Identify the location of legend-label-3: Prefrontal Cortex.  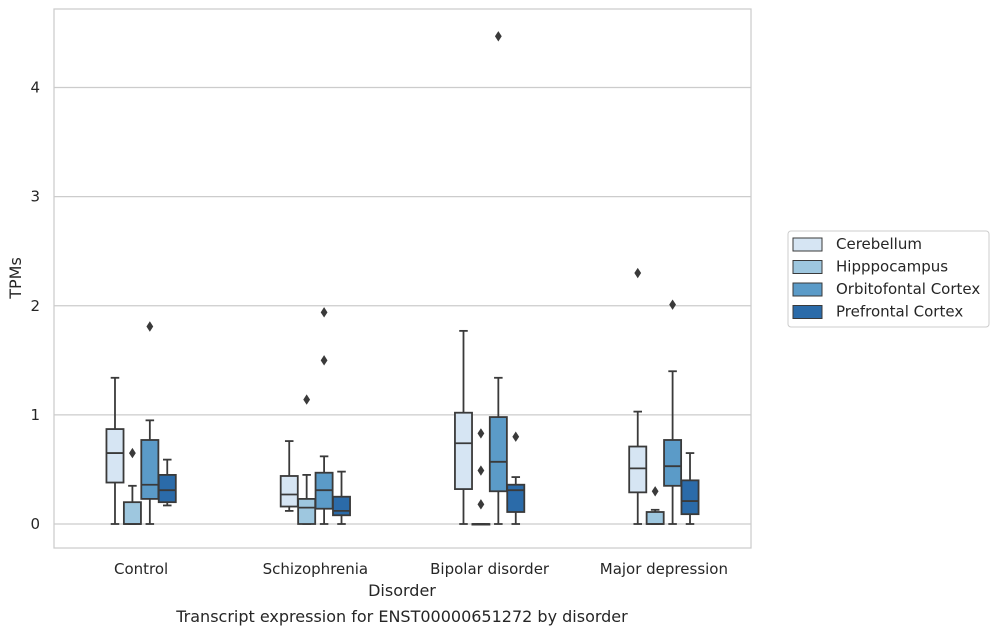
(899, 312).